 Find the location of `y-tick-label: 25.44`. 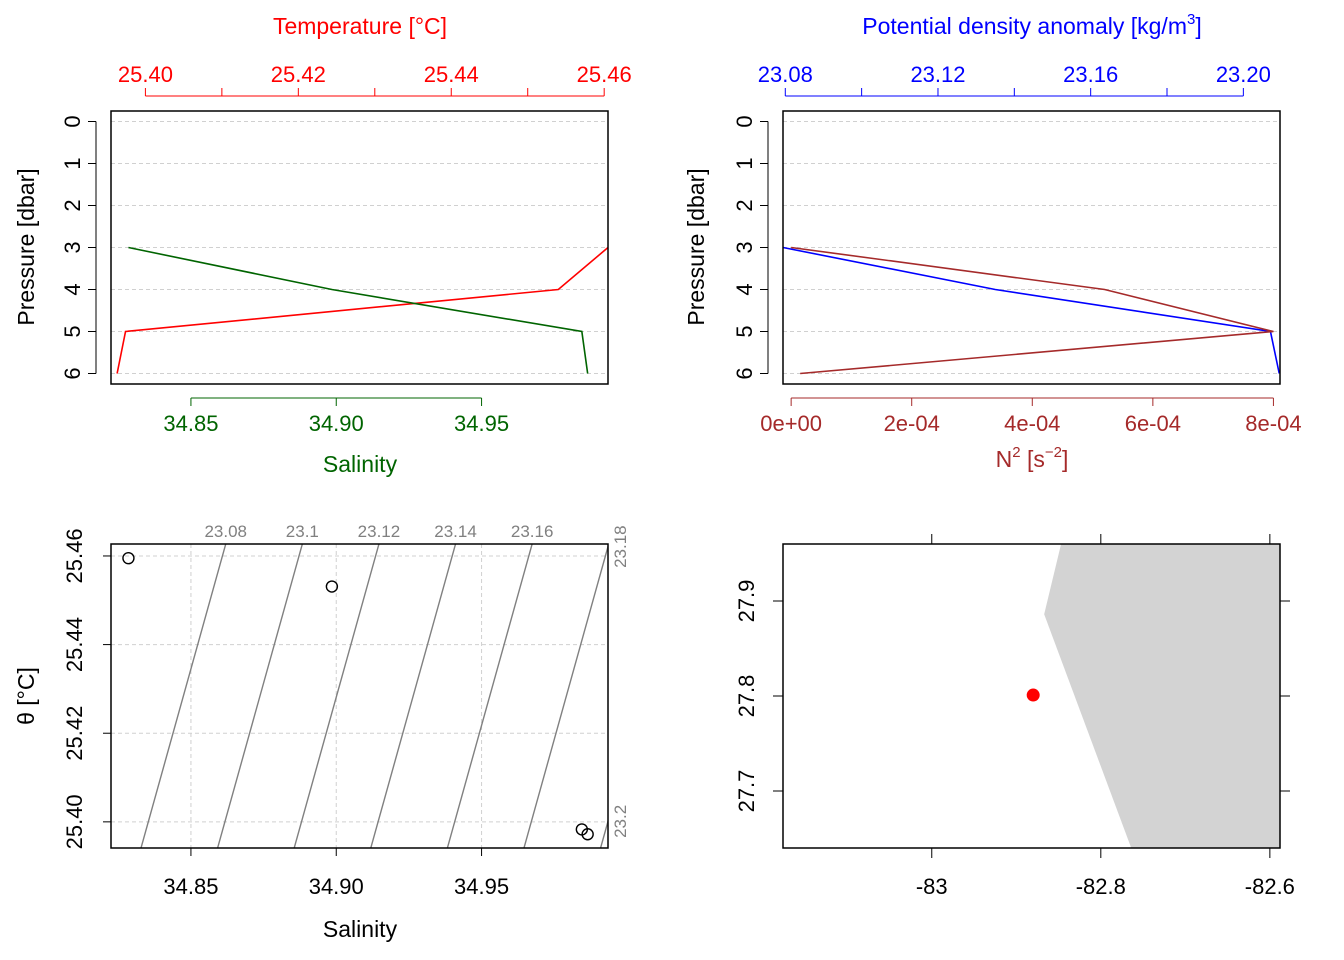

y-tick-label: 25.44 is located at coordinates (74, 644).